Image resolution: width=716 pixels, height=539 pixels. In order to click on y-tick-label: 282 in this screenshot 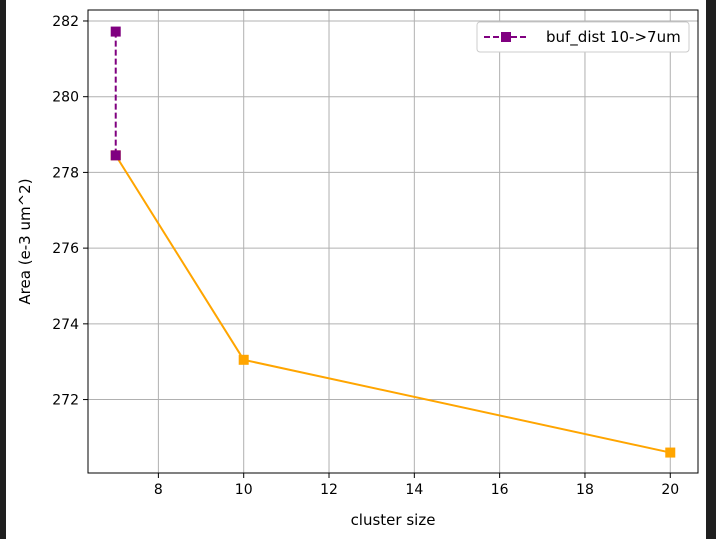, I will do `click(65, 22)`.